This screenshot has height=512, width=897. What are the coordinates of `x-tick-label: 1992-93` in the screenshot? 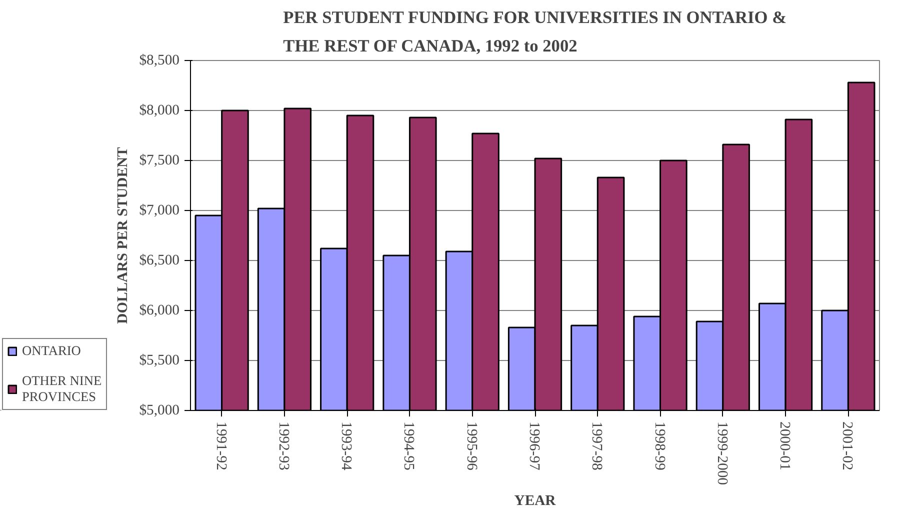 It's located at (283, 446).